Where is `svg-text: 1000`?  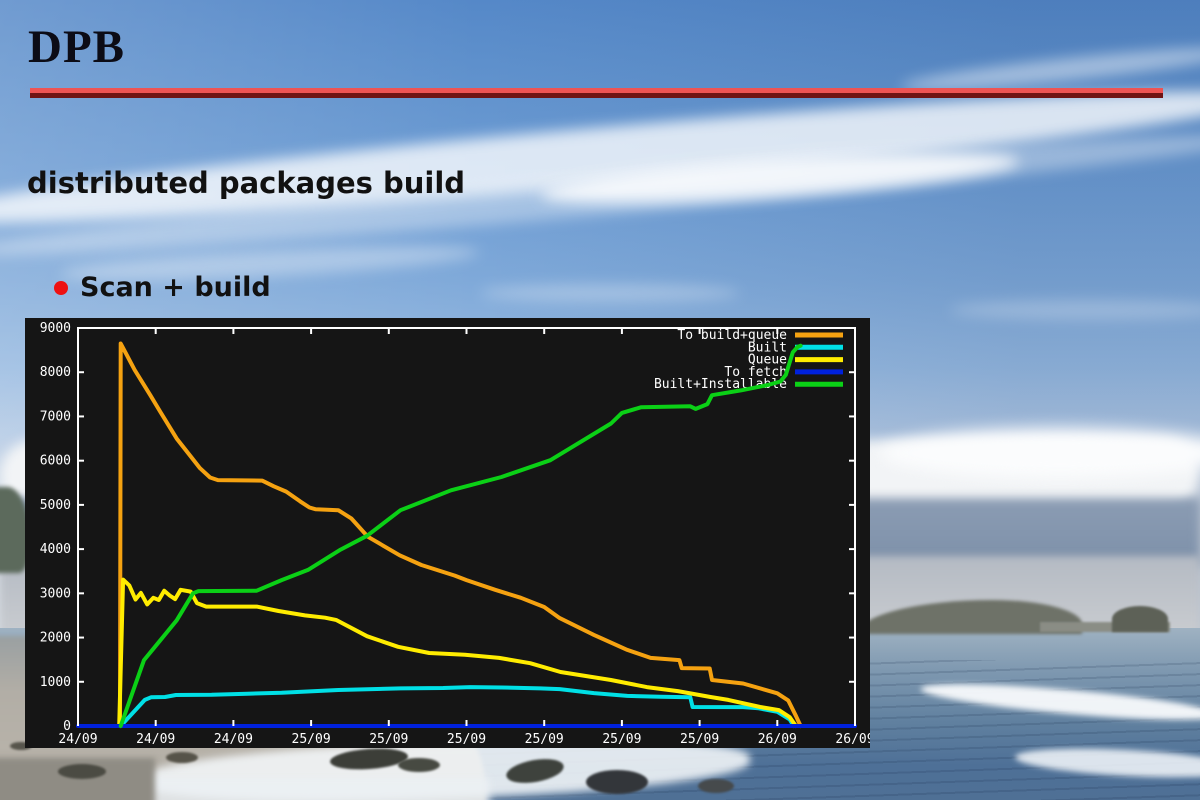 svg-text: 1000 is located at coordinates (55, 682).